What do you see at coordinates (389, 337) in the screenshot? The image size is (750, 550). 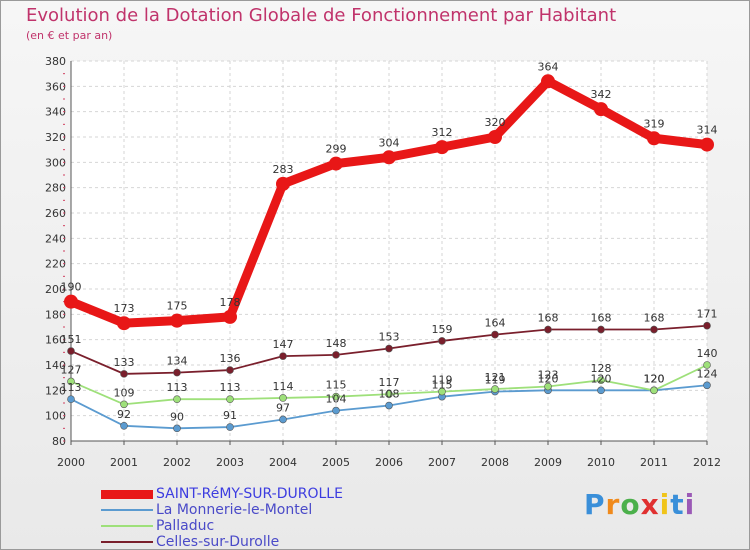 I see `data-label: 153` at bounding box center [389, 337].